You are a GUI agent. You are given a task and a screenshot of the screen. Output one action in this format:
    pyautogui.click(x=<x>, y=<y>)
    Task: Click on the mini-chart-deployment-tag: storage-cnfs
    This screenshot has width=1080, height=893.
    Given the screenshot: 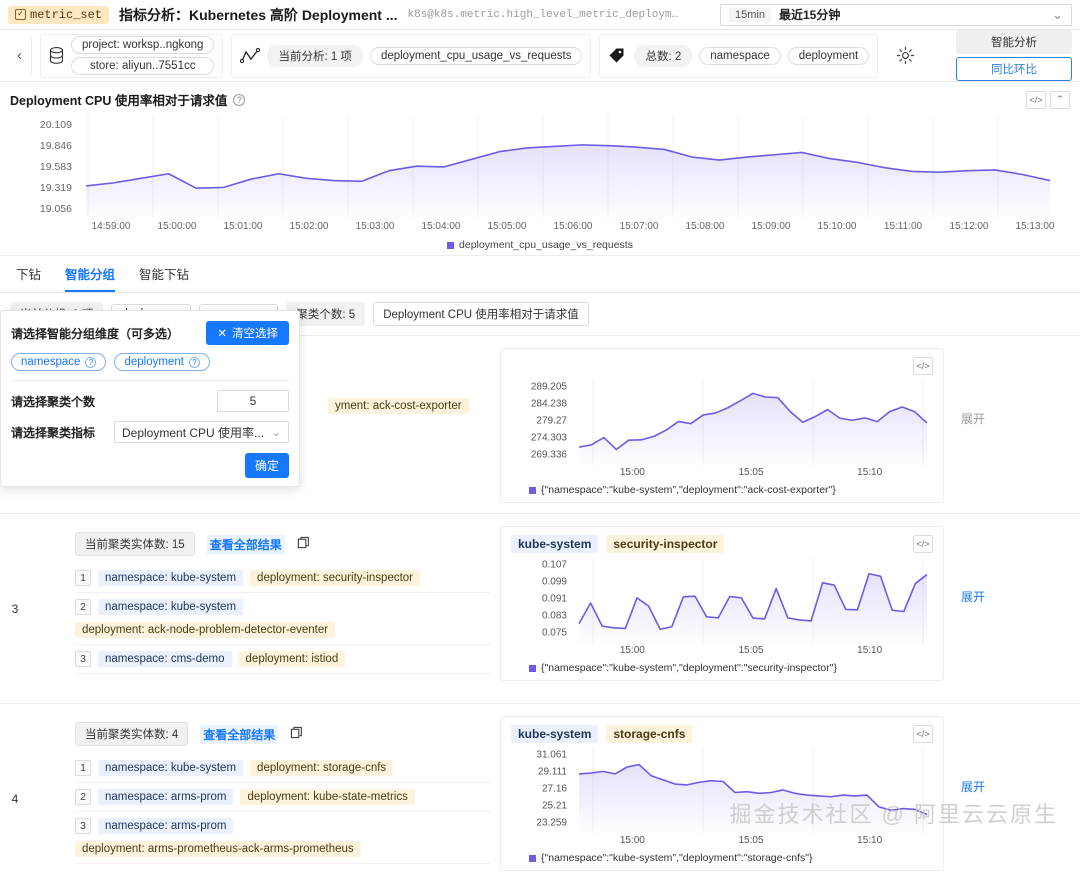 What is the action you would take?
    pyautogui.click(x=649, y=734)
    